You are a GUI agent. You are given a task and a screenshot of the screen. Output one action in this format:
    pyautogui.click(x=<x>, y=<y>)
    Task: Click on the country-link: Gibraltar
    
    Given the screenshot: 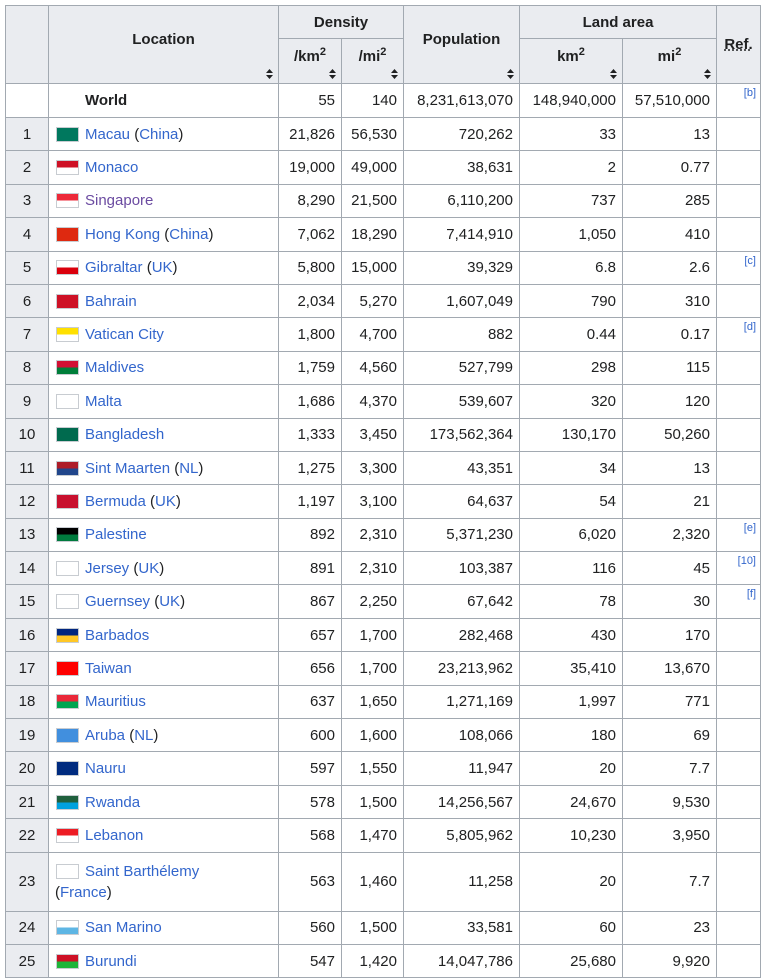 What is the action you would take?
    pyautogui.click(x=114, y=268)
    